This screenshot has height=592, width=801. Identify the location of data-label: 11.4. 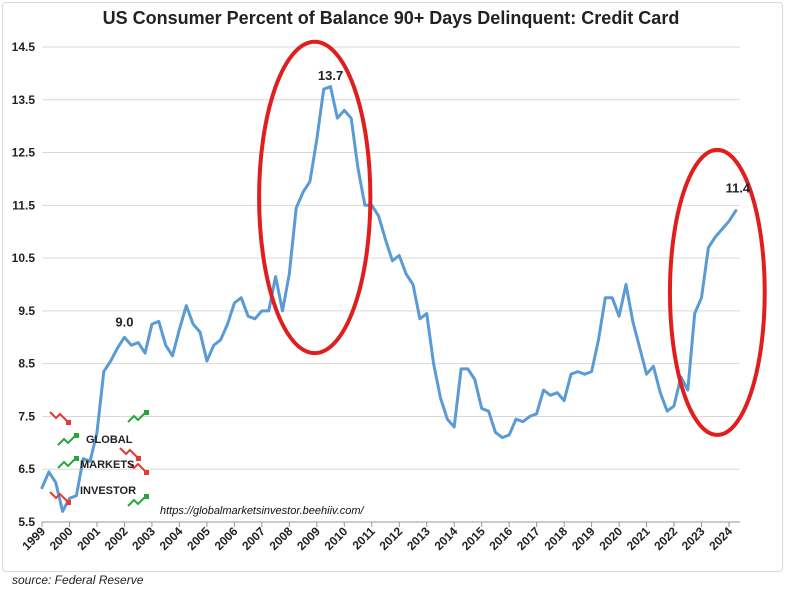
(738, 188).